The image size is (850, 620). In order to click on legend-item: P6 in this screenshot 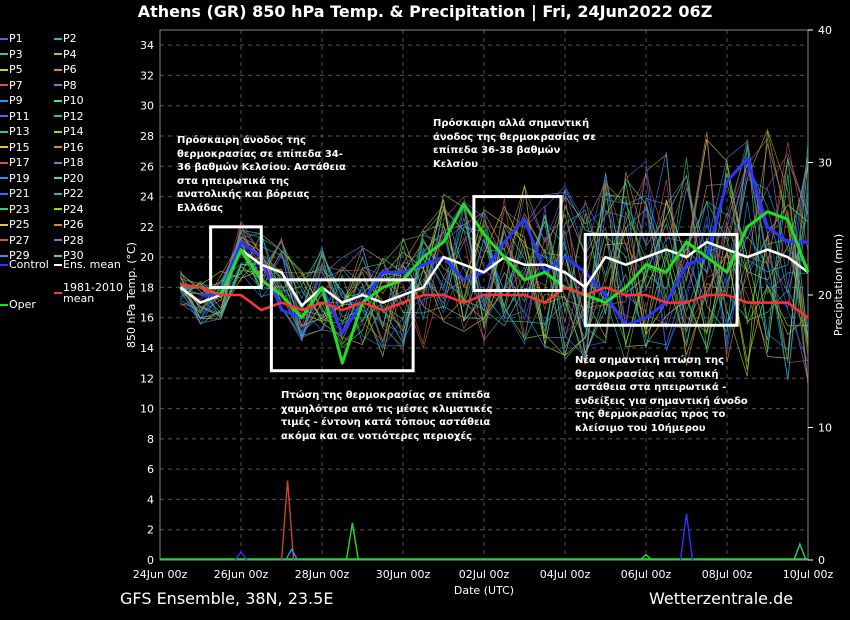, I will do `click(65, 69)`.